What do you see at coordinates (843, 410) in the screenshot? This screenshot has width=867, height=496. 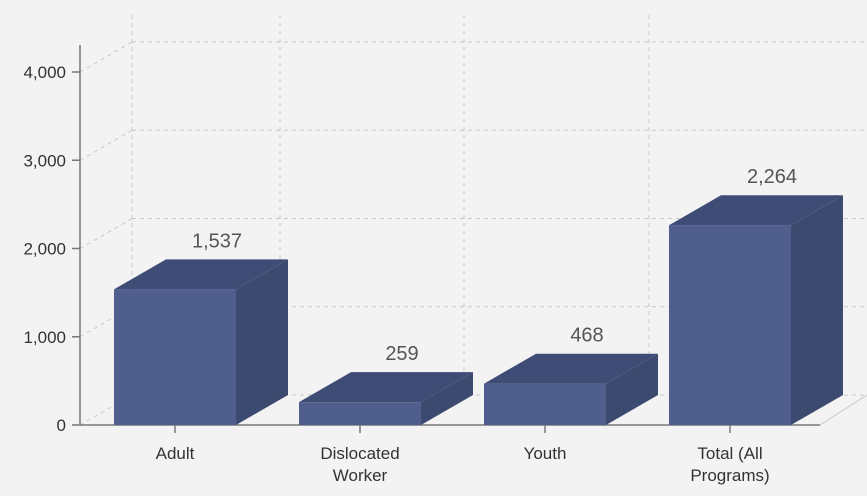 I see `floor-edge` at bounding box center [843, 410].